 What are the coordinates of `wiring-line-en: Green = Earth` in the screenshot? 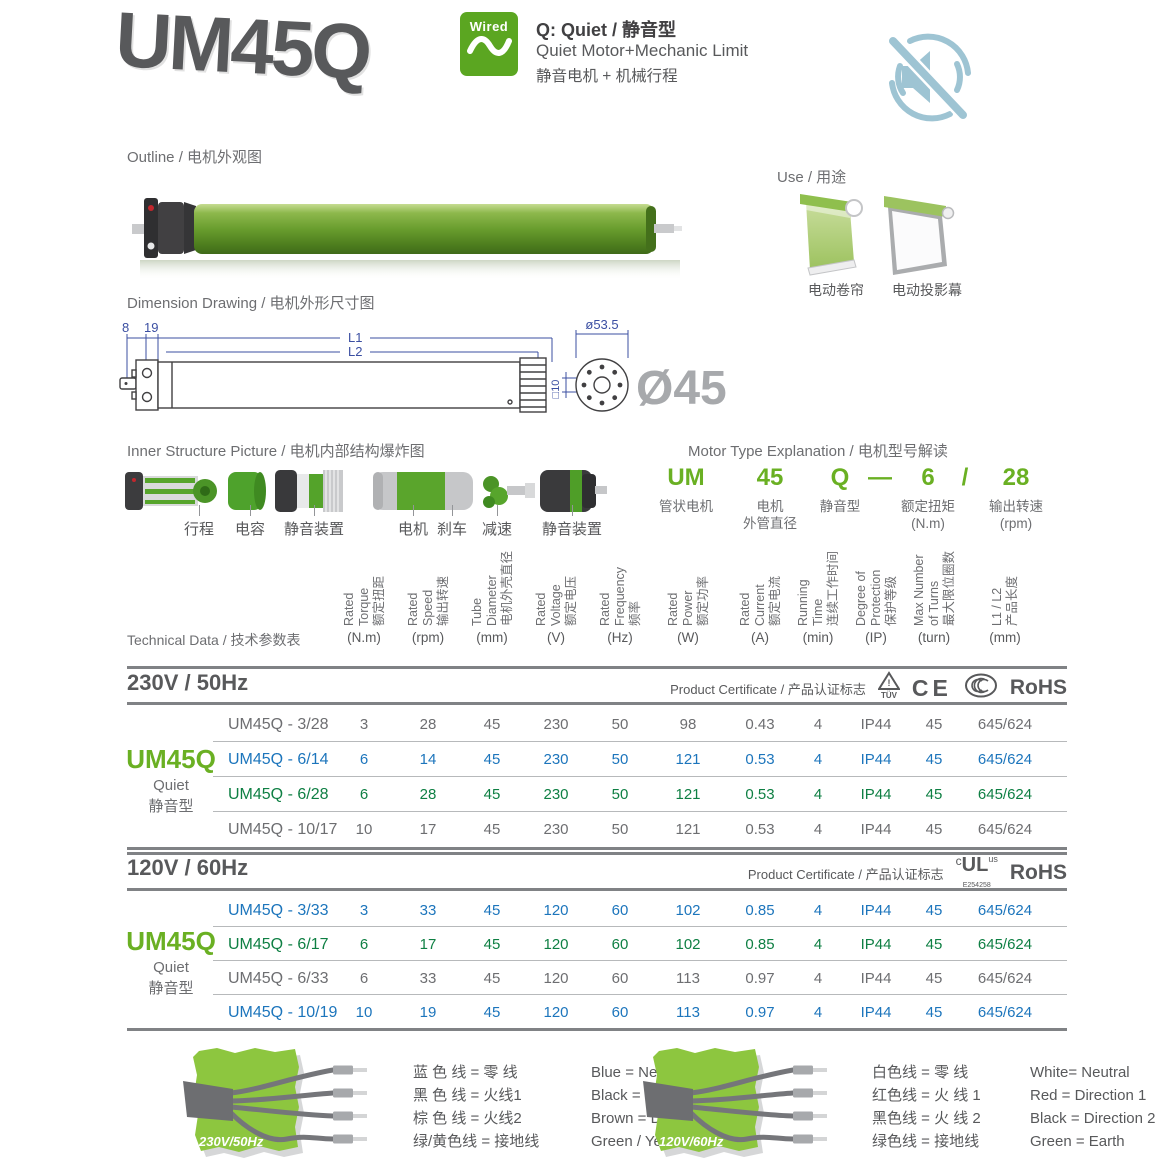 It's located at (1077, 1141).